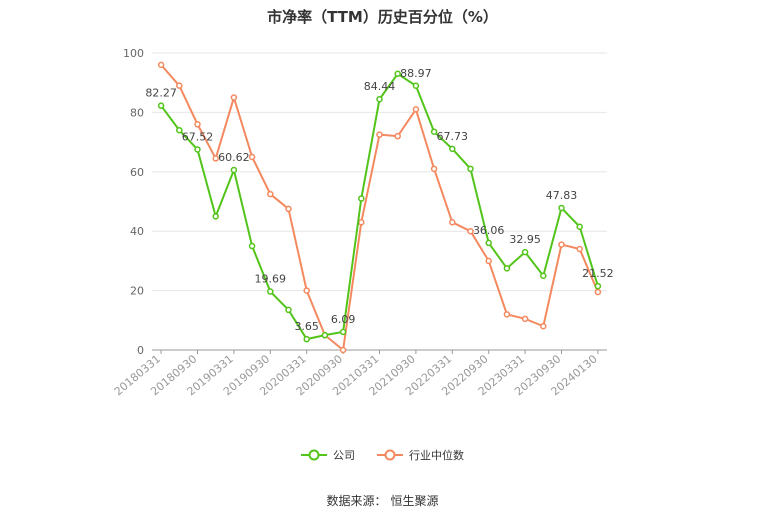  I want to click on y-tick-label: 100, so click(133, 53).